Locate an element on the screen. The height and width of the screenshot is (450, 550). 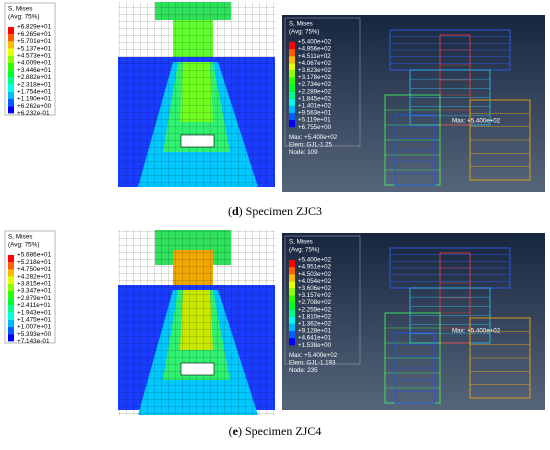
legend-value: +4.009e+01 is located at coordinates (34, 63).